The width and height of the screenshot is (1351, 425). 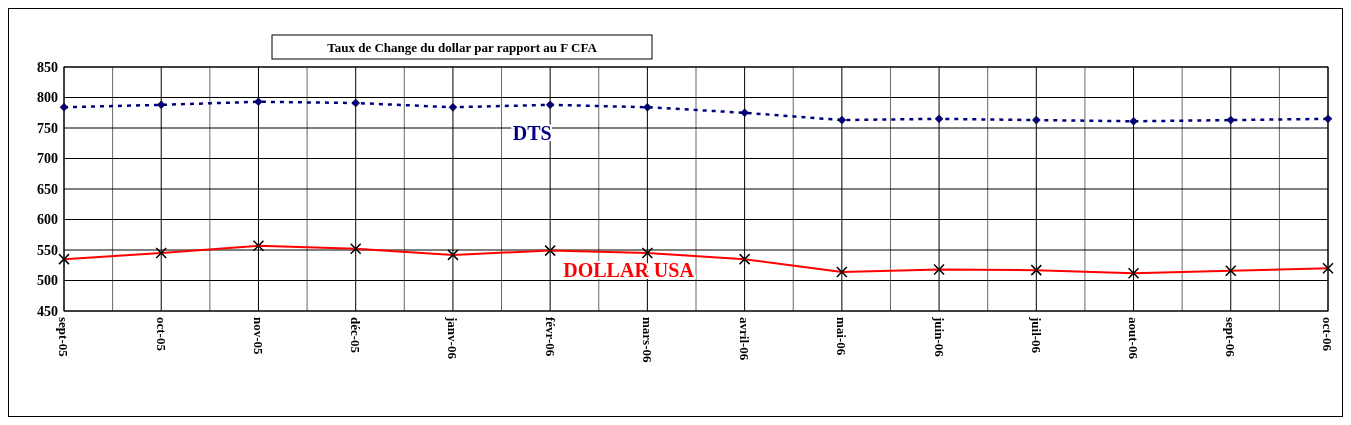 I want to click on x-tick-label: juin-06, so click(x=939, y=337).